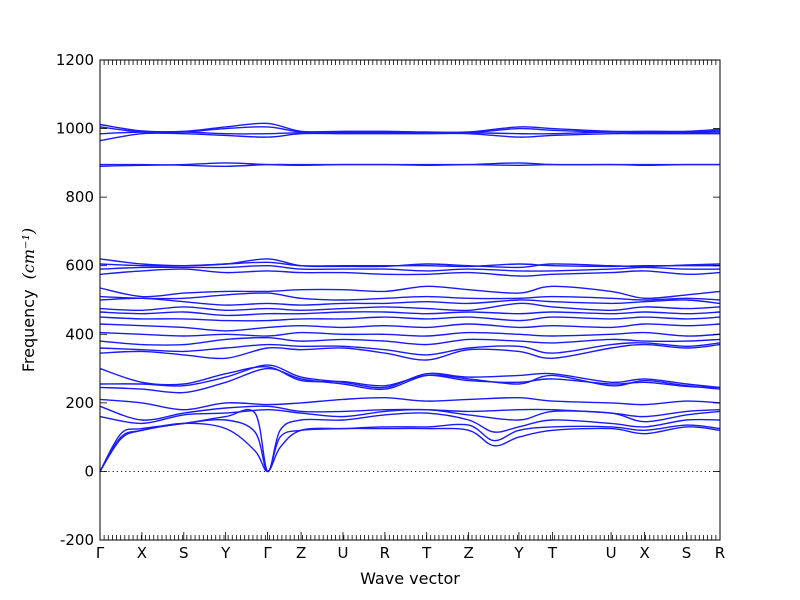  I want to click on y-tick-label: 0, so click(89, 471).